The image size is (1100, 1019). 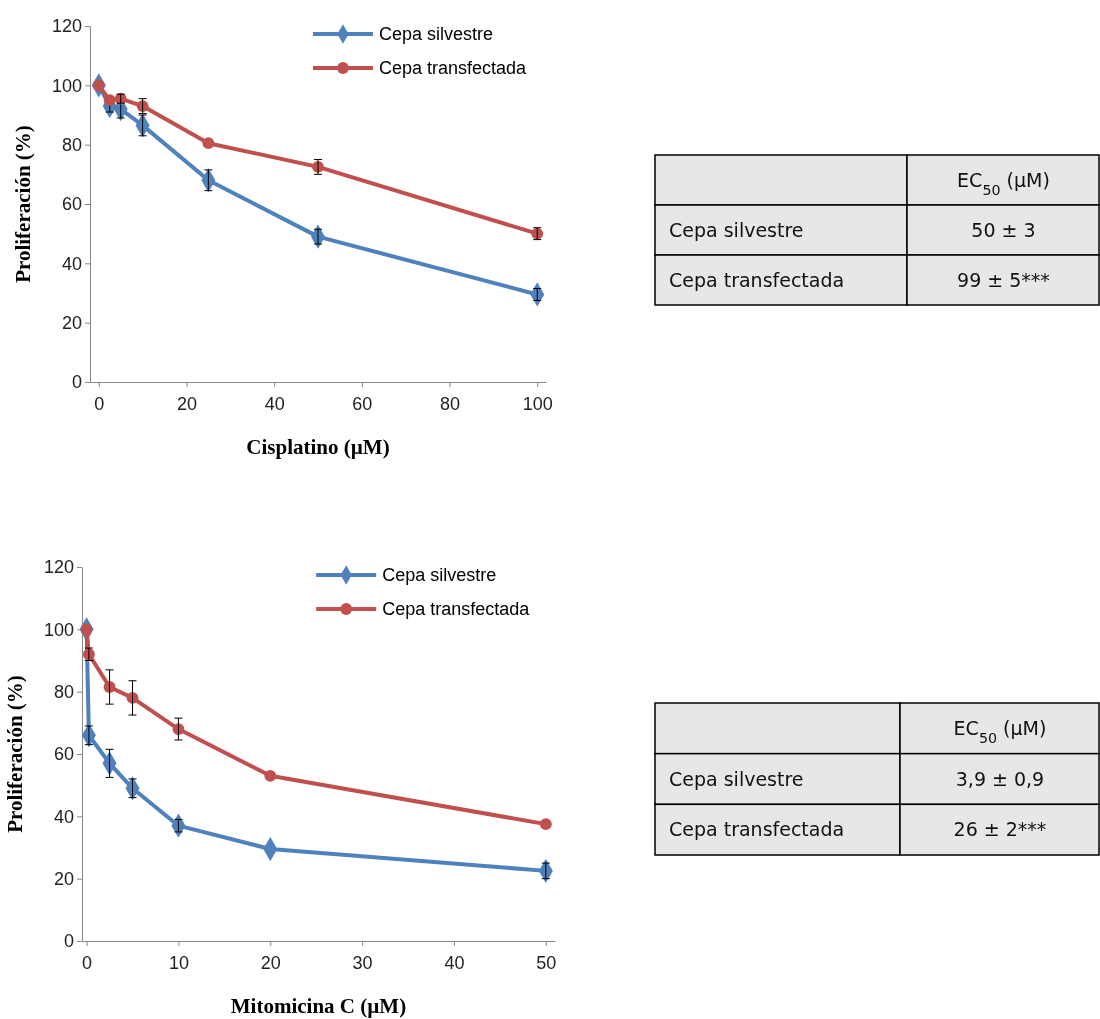 I want to click on x-tick-label: 50, so click(x=546, y=962).